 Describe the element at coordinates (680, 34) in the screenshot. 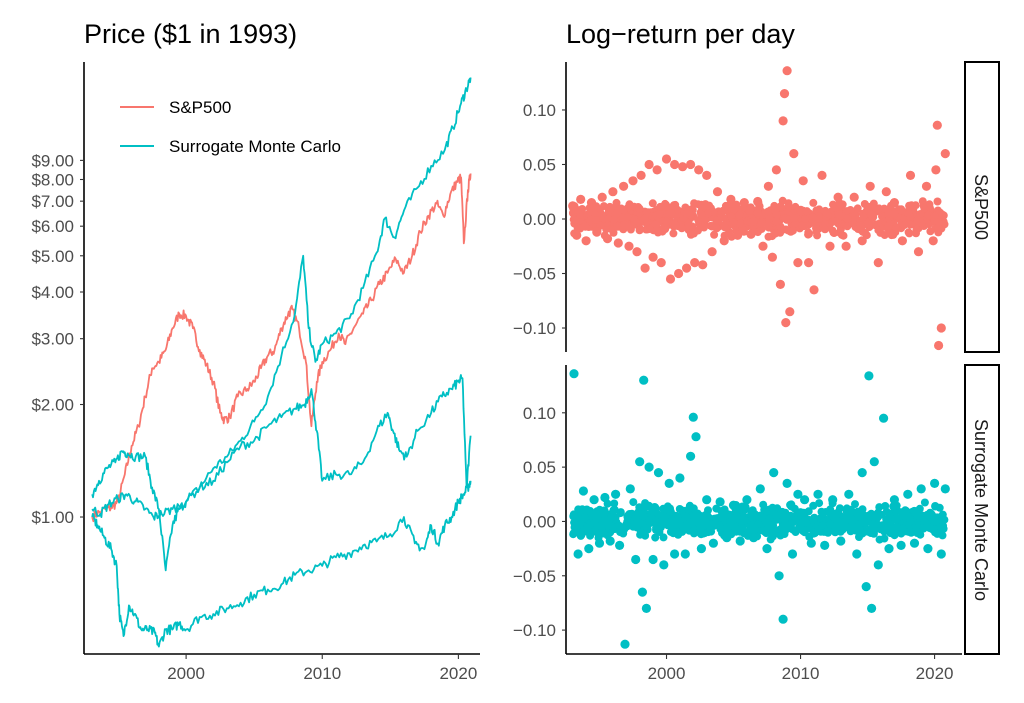

I see `returns-panel-title: Log−return per day` at that location.